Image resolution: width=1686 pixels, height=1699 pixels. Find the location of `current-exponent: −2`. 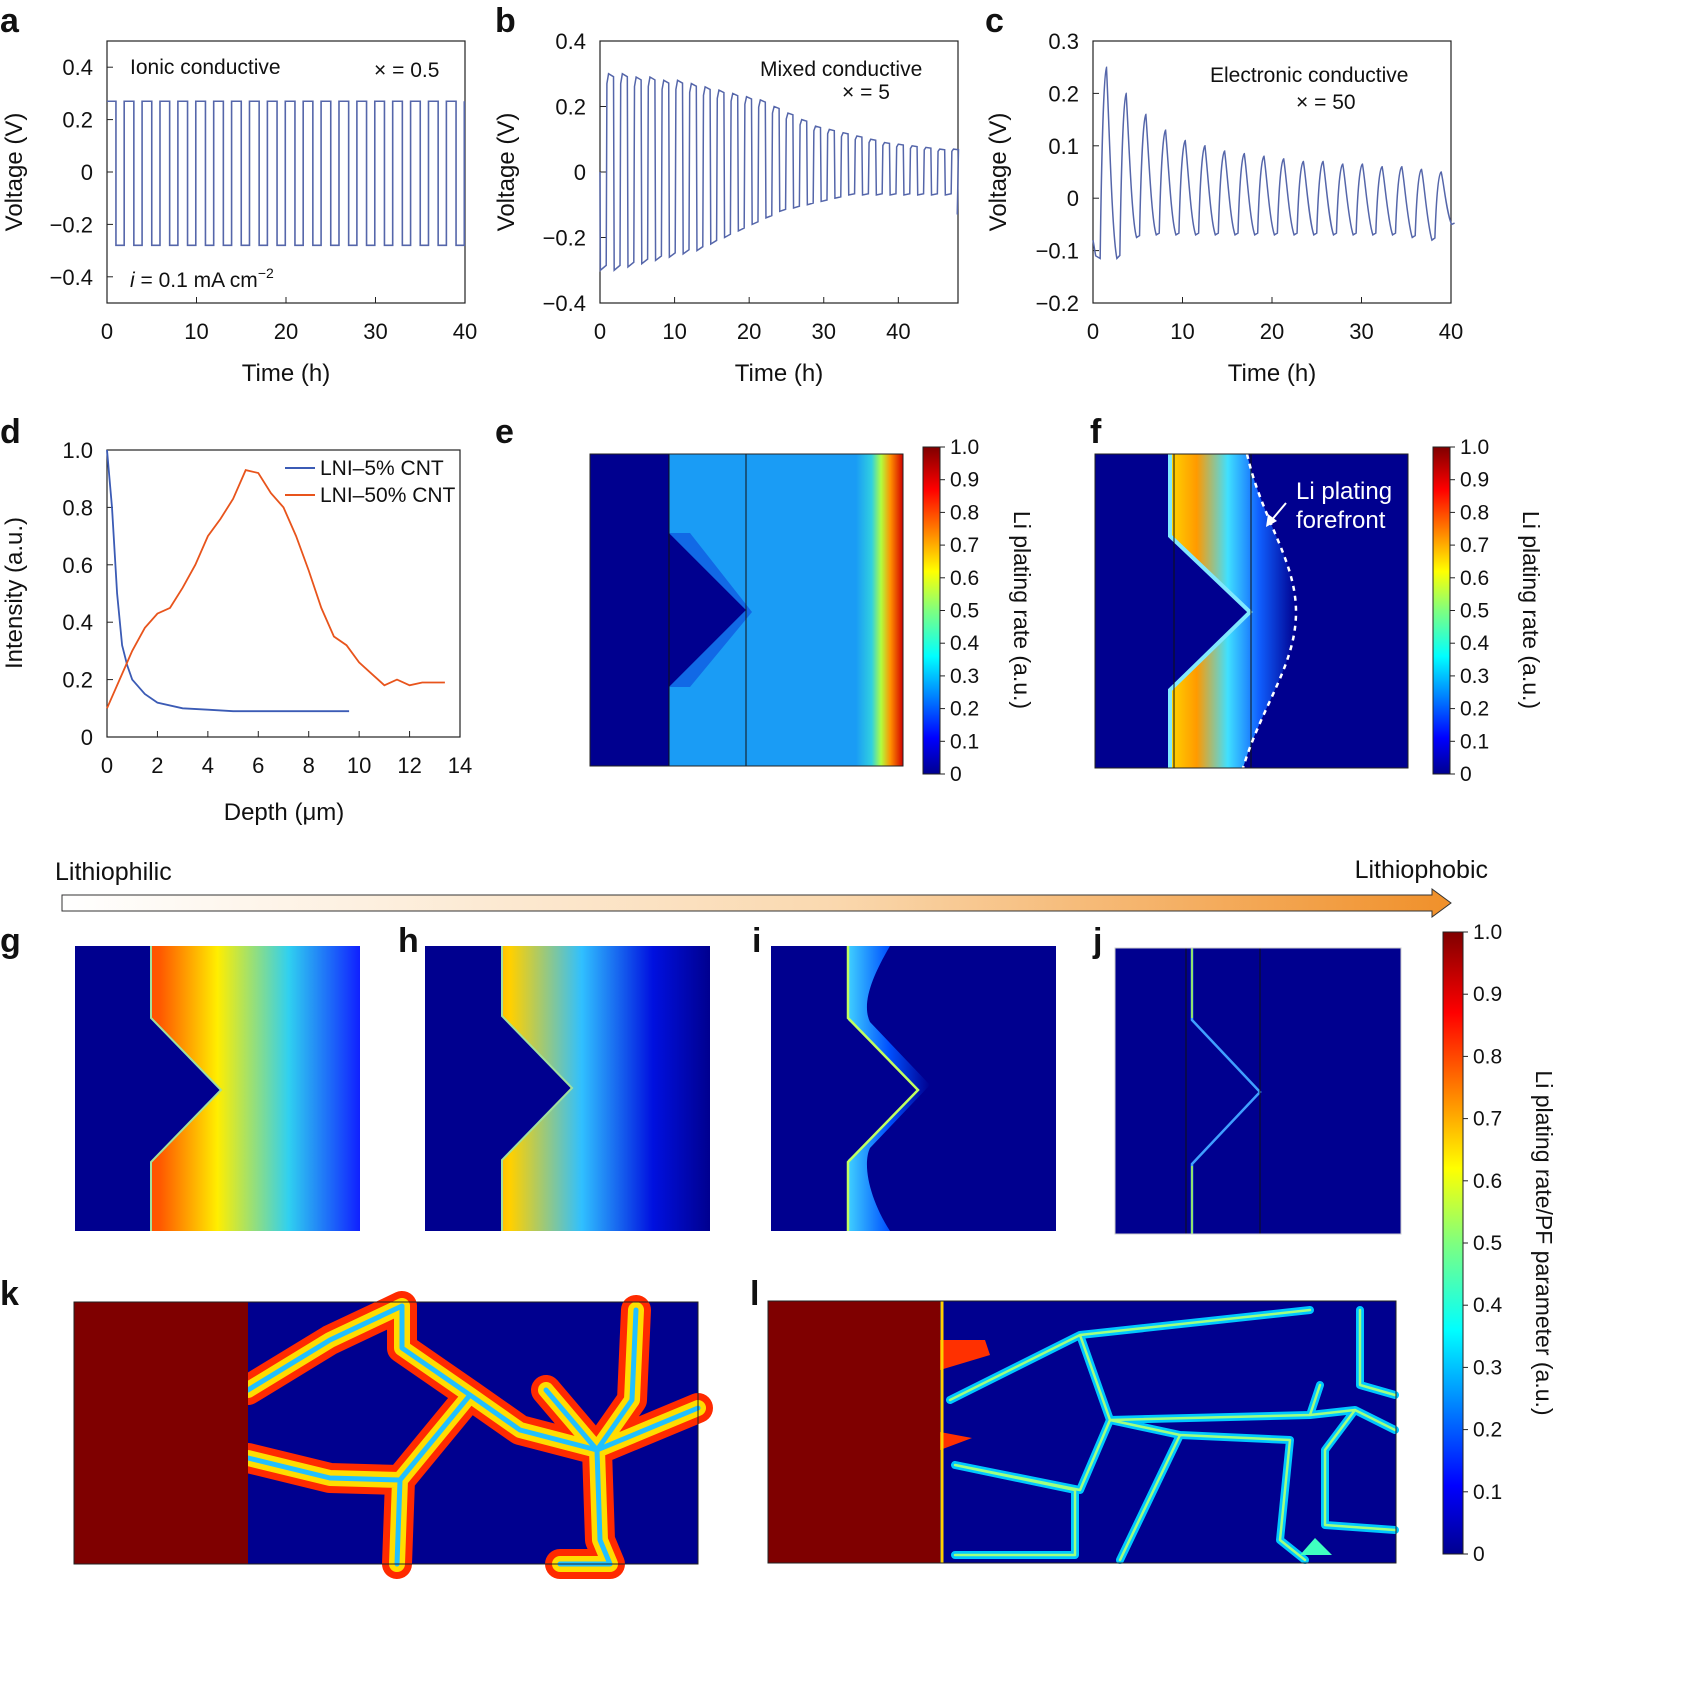

current-exponent: −2 is located at coordinates (266, 273).